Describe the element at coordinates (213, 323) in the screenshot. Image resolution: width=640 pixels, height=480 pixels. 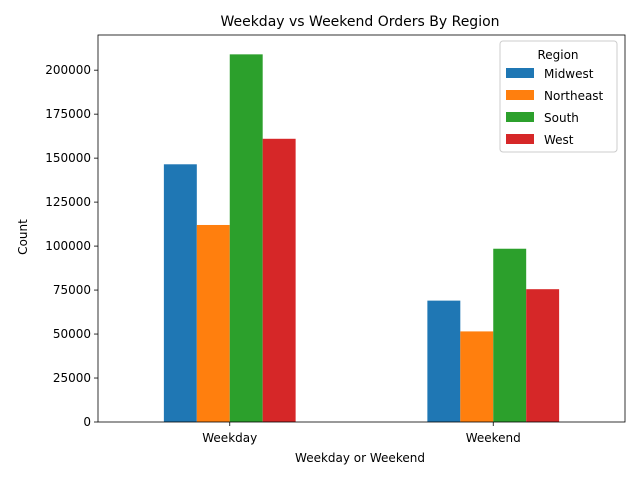
I see `bar-northeast-weekday` at that location.